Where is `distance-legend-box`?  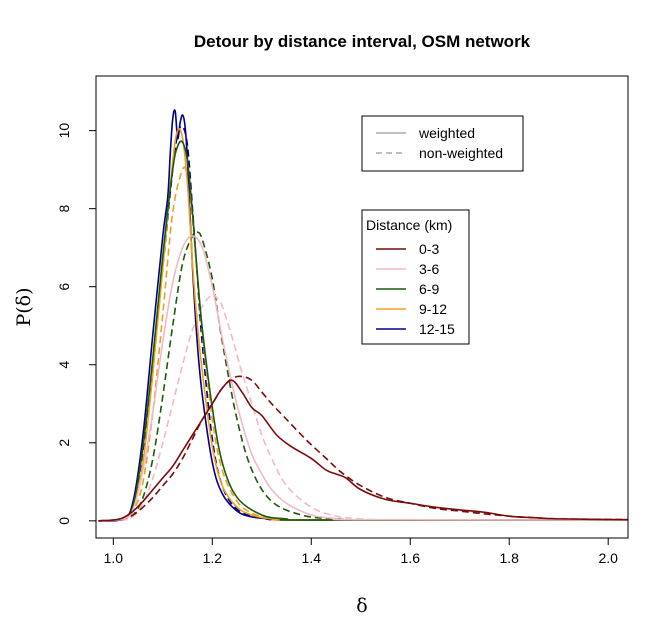 distance-legend-box is located at coordinates (415, 277).